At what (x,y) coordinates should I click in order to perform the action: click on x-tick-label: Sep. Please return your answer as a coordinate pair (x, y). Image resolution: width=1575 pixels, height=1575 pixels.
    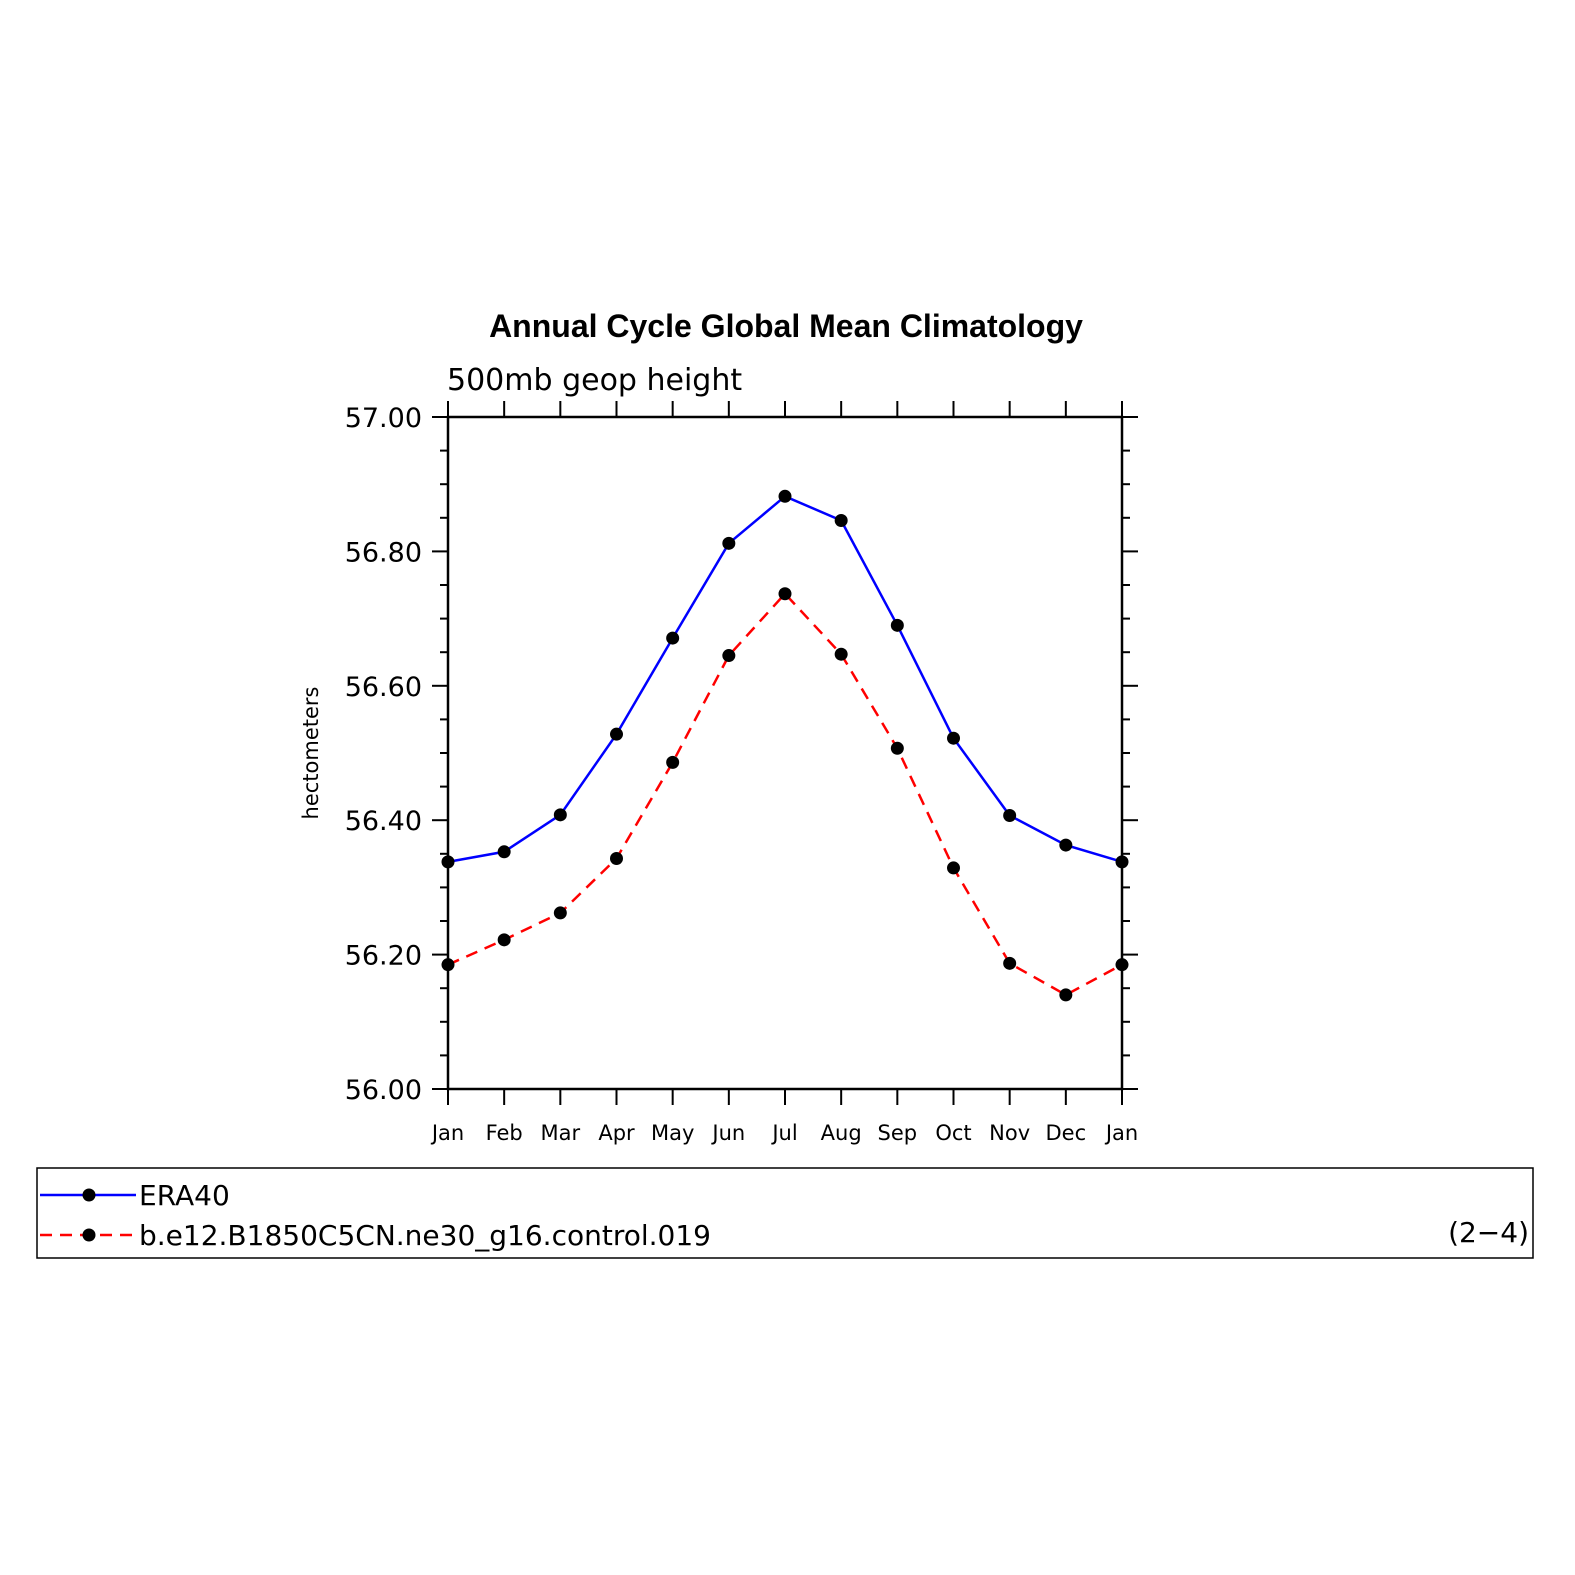
    Looking at the image, I should click on (898, 1133).